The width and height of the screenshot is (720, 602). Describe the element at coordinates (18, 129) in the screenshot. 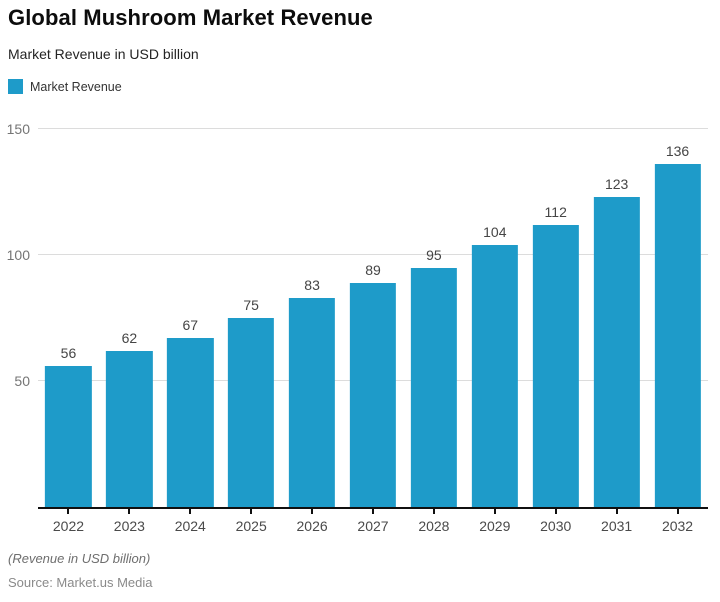

I see `y-tick-label: 150` at that location.